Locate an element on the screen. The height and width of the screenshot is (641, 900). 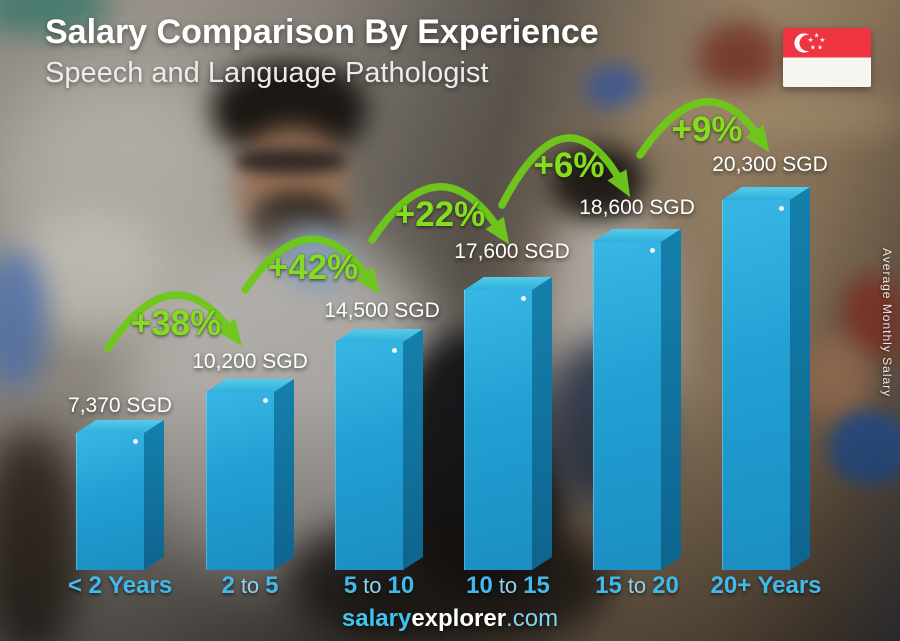
x-axis-label-2-to-5: 2 to 5 is located at coordinates (250, 585).